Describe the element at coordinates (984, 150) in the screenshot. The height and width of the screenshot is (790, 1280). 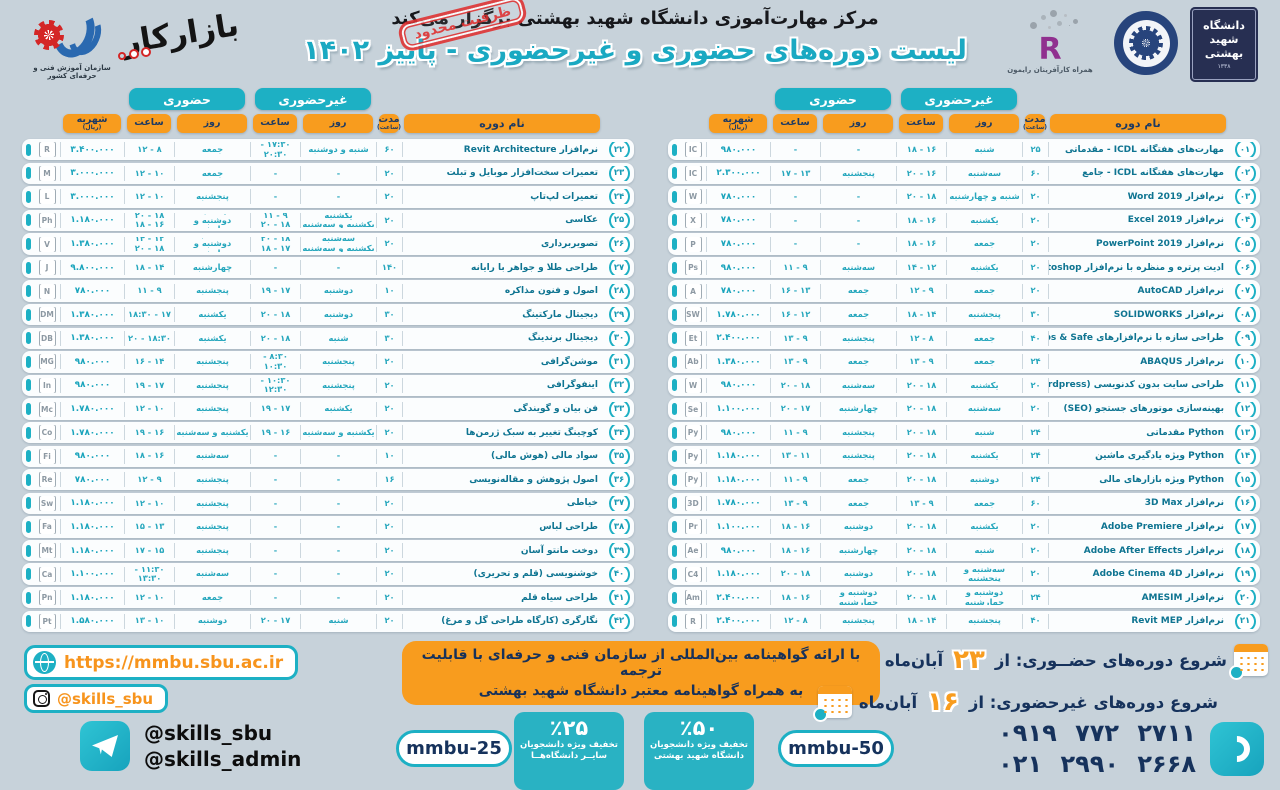
I see `online-day: شنبه` at that location.